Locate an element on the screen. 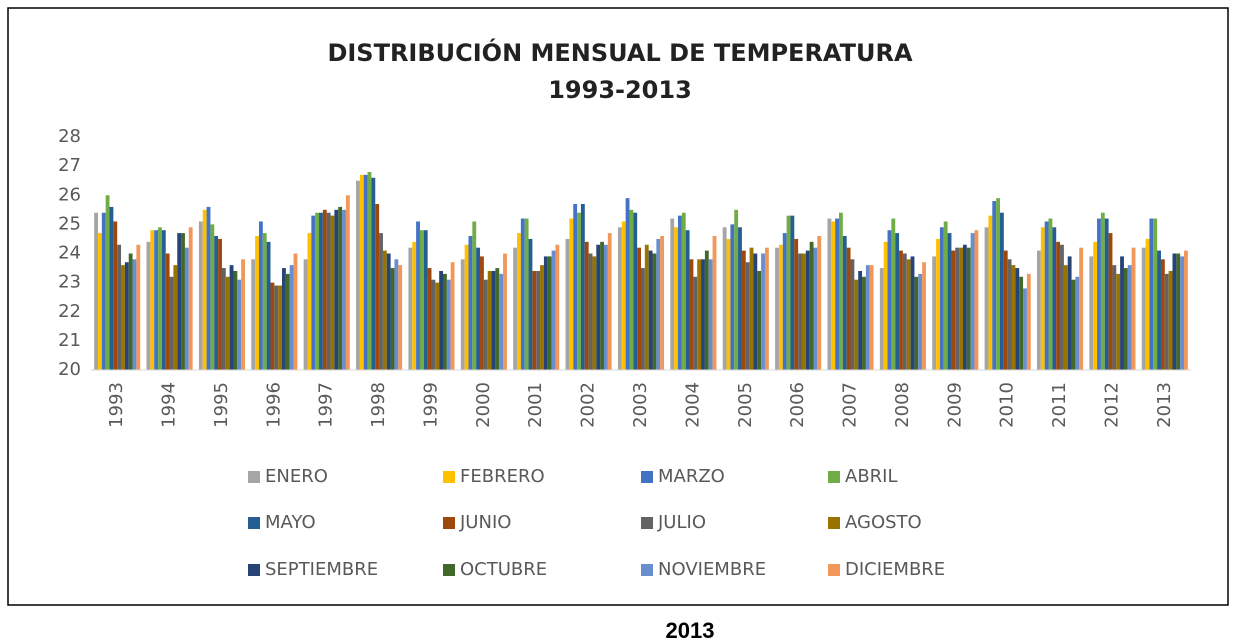 The height and width of the screenshot is (644, 1235). x-tick-label: 2001 is located at coordinates (535, 405).